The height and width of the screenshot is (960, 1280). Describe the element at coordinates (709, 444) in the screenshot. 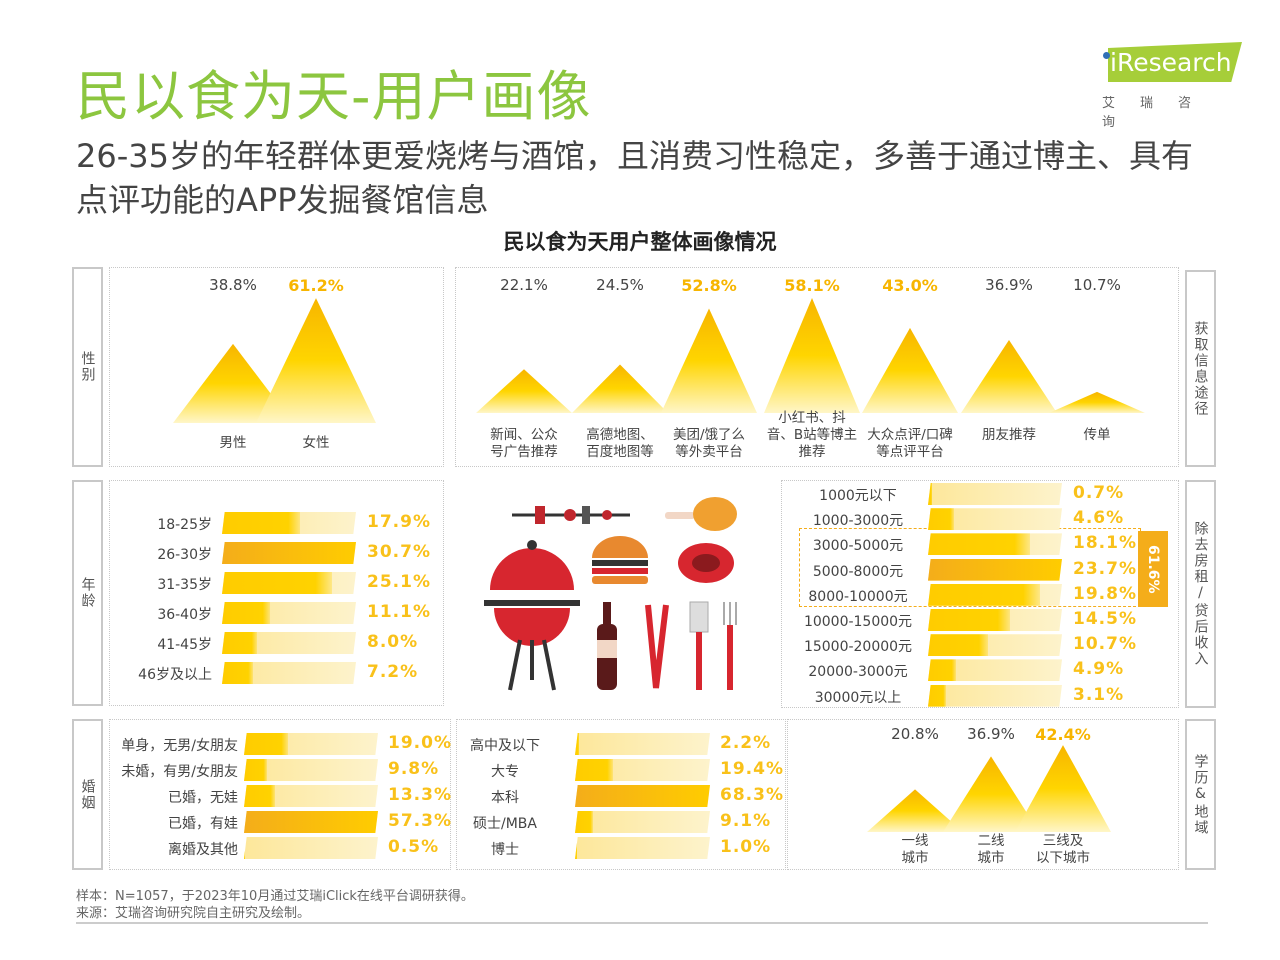

I see `channel-category-label: 美团/饿了么 等外卖平台` at that location.